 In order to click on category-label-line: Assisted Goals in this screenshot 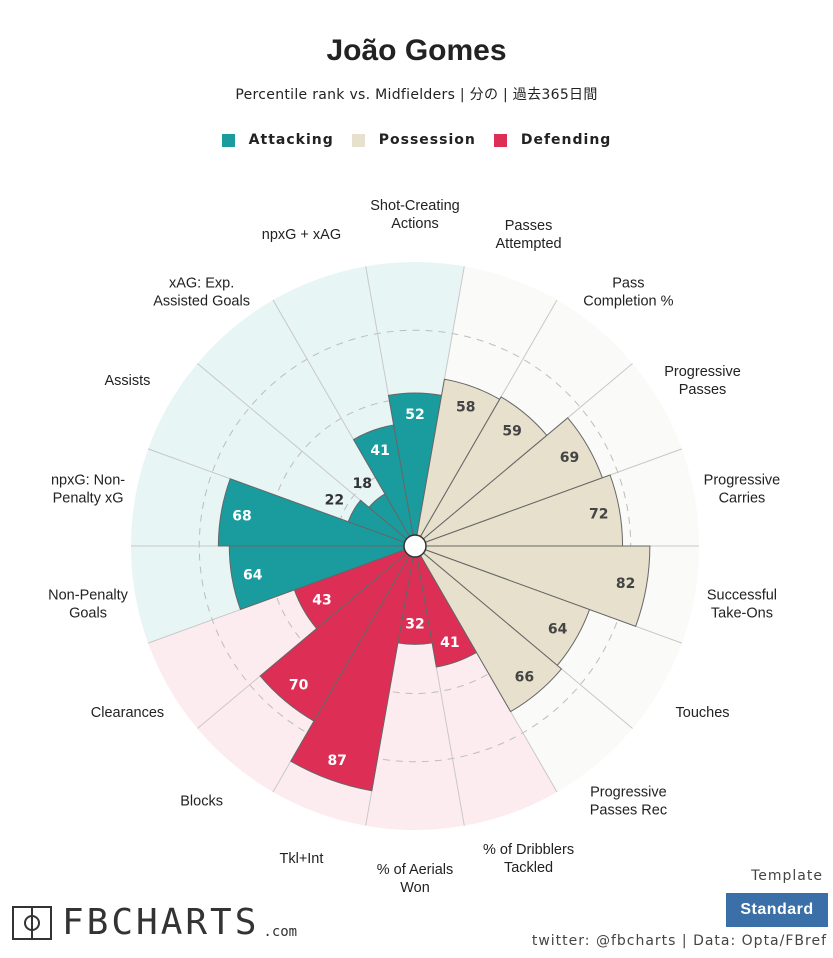, I will do `click(201, 302)`.